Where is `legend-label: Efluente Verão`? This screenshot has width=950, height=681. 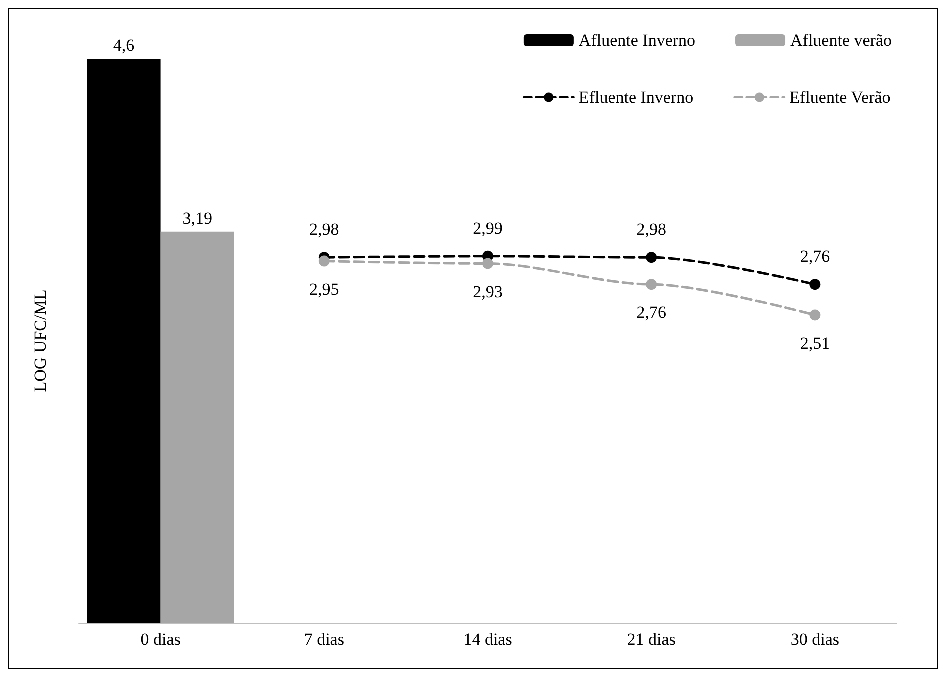
legend-label: Efluente Verão is located at coordinates (840, 97).